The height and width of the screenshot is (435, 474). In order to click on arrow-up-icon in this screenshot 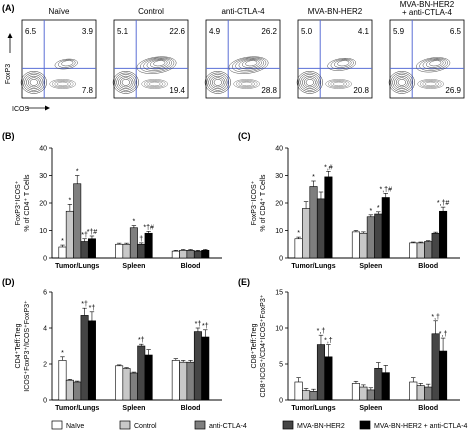, I will do `click(10, 35)`.